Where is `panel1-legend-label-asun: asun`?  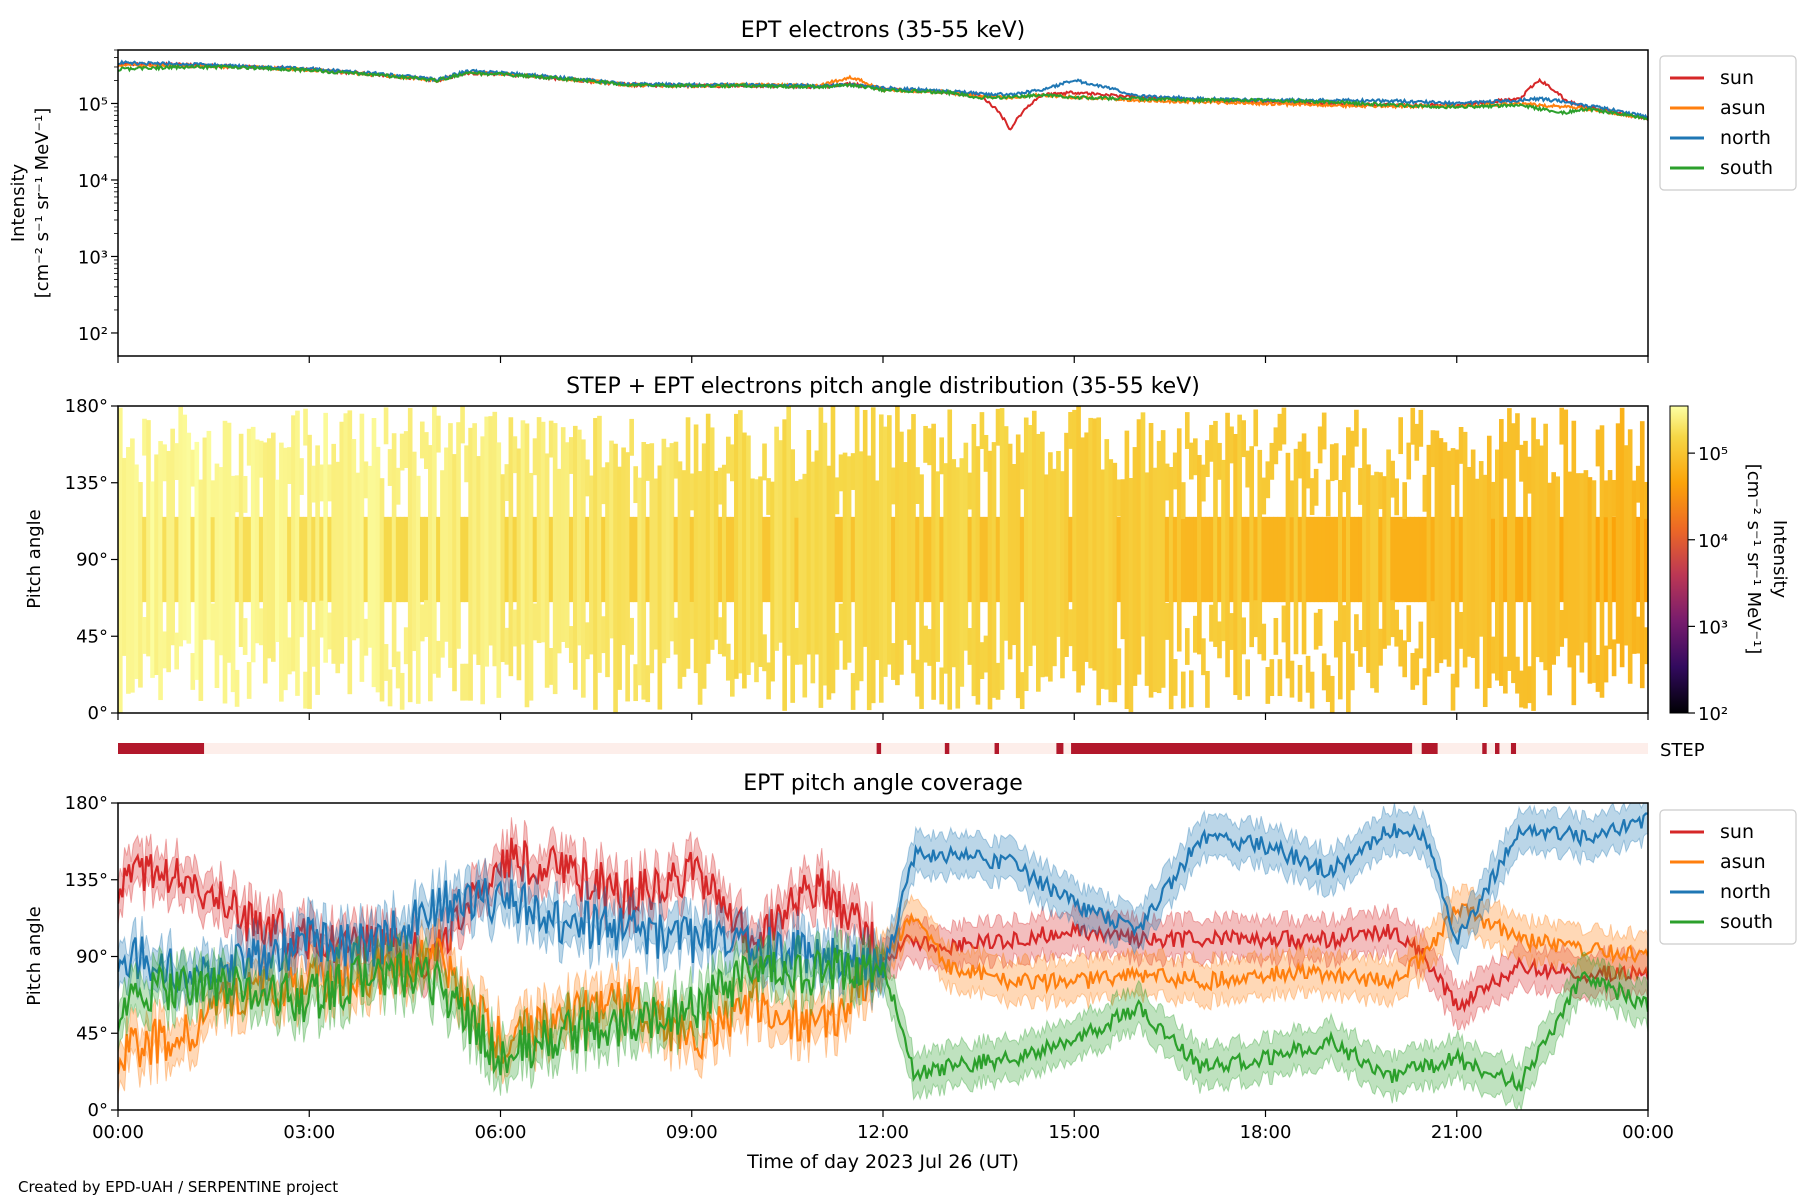
panel1-legend-label-asun: asun is located at coordinates (1743, 108).